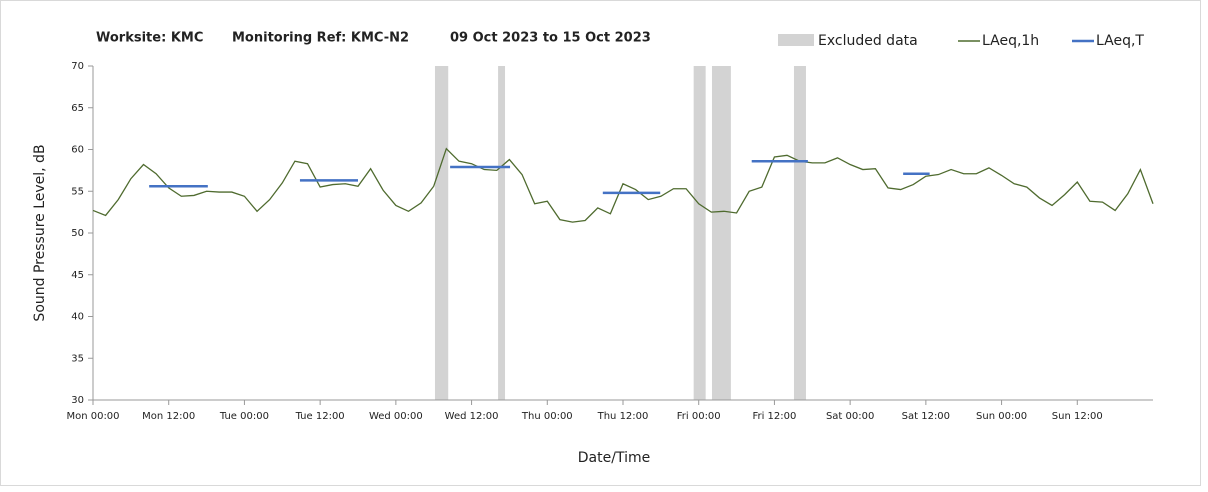 The width and height of the screenshot is (1208, 492). What do you see at coordinates (850, 416) in the screenshot?
I see `x-tick-label: Sat 00:00` at bounding box center [850, 416].